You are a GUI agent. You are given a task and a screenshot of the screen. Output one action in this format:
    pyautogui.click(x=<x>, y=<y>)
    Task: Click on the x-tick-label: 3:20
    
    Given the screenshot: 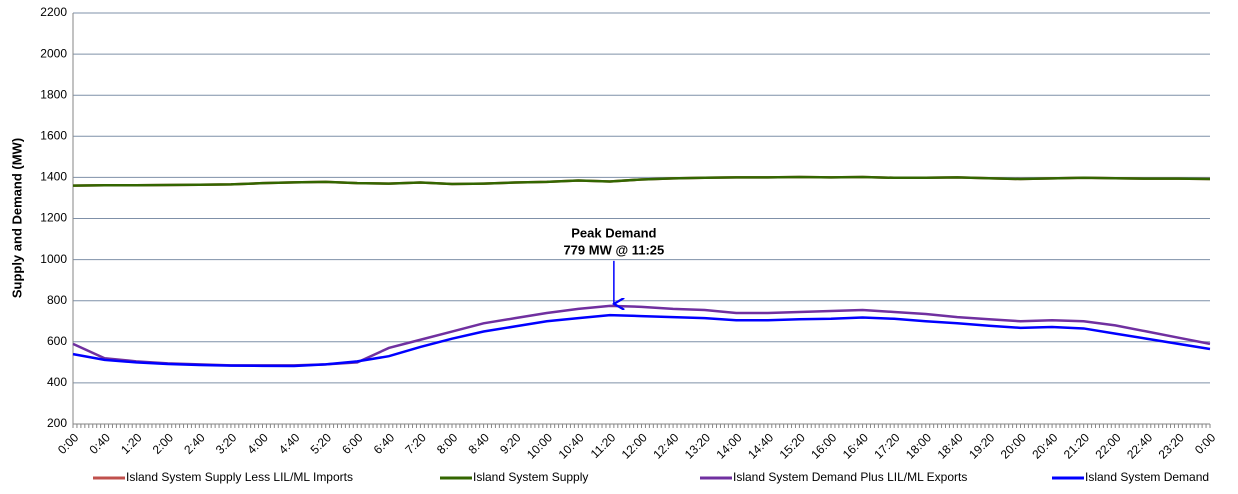 What is the action you would take?
    pyautogui.click(x=226, y=443)
    